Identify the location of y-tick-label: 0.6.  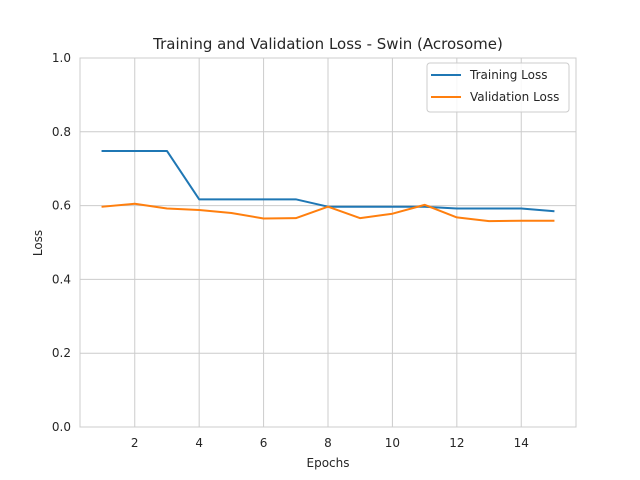
(61, 206).